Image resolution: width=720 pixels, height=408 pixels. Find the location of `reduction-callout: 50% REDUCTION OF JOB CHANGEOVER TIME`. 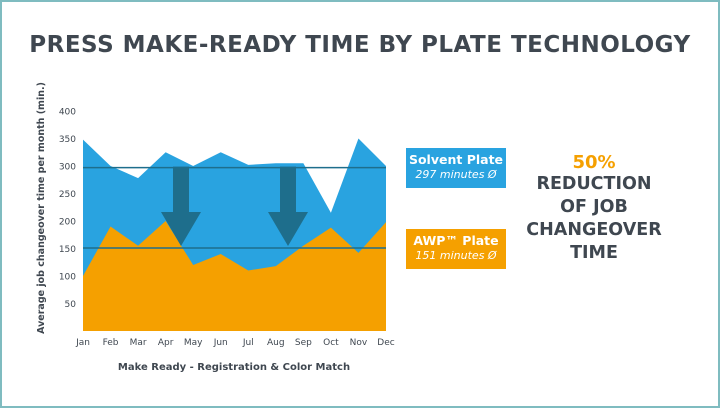

reduction-callout: 50% REDUCTION OF JOB CHANGEOVER TIME is located at coordinates (594, 208).